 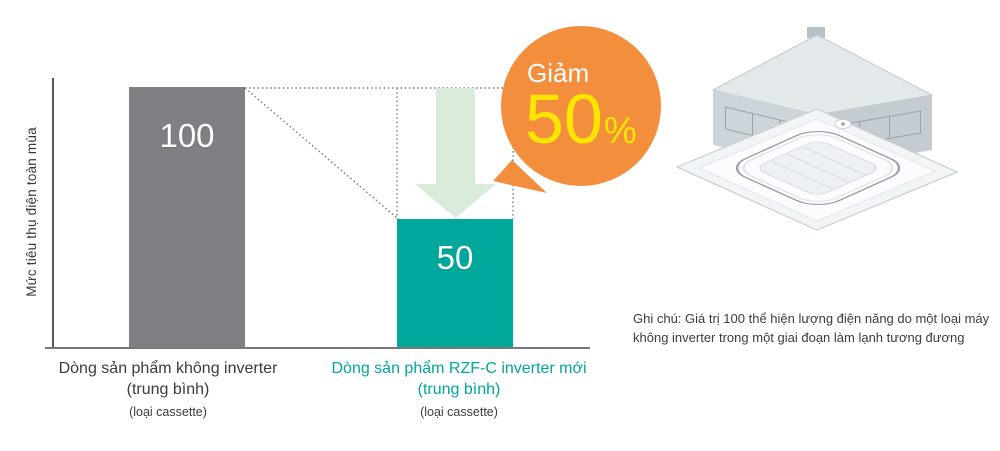 I want to click on ac-right-vent-grille, so click(x=874, y=130).